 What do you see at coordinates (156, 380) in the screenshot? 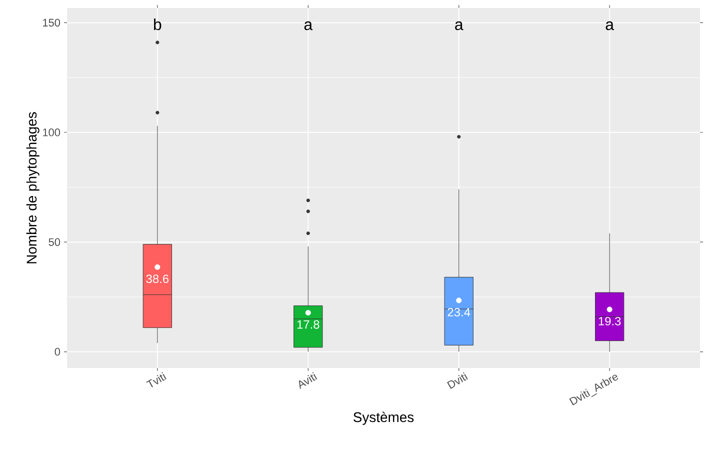
I see `x-tick-label: Tviti` at bounding box center [156, 380].